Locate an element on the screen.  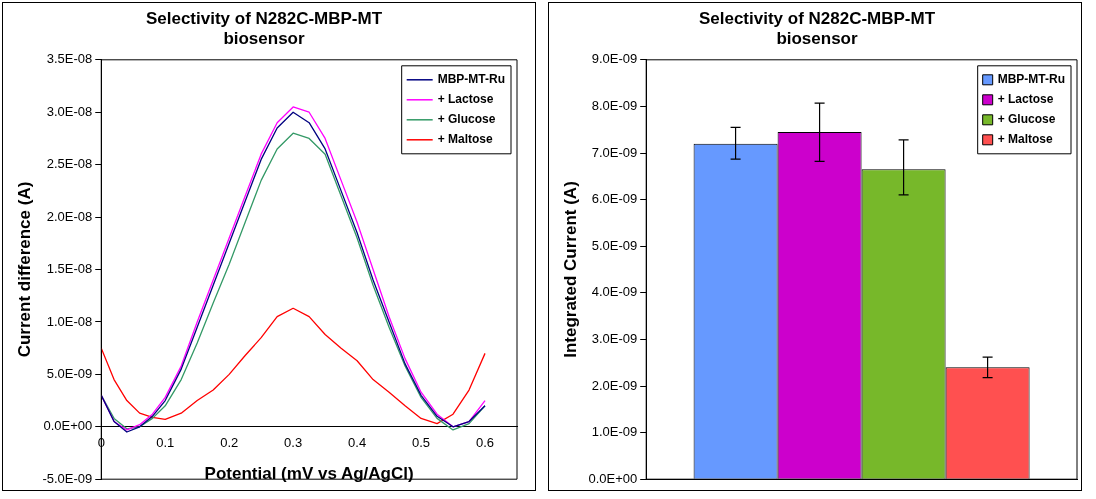
y-tick-label: 8.0E-09 is located at coordinates (614, 105).